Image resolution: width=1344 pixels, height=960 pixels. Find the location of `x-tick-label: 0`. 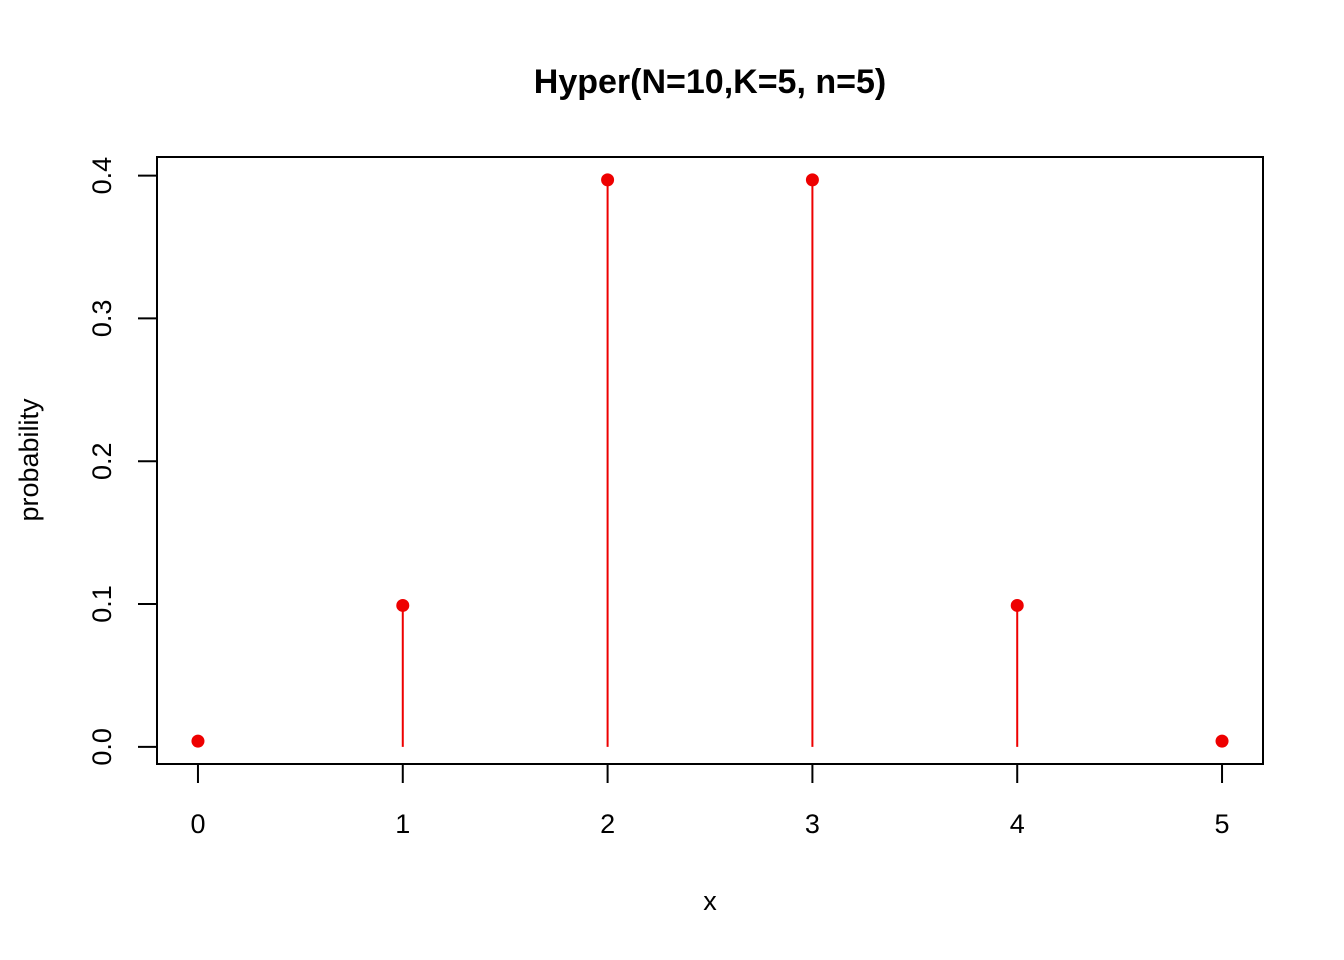

x-tick-label: 0 is located at coordinates (197, 824).